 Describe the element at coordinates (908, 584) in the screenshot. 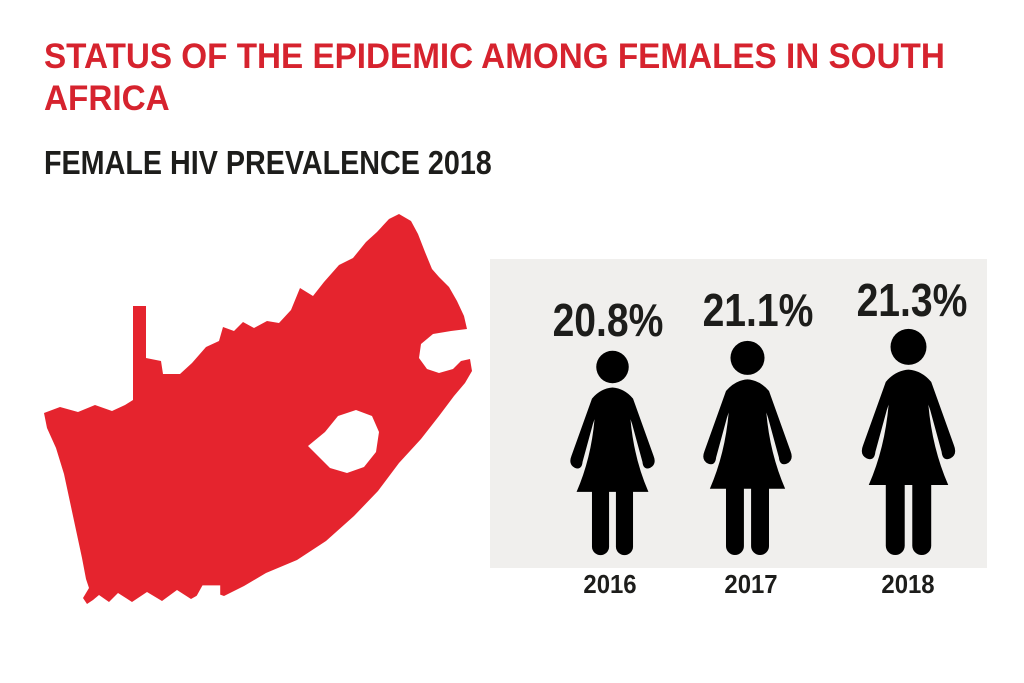

I see `year-label-2018: 2018` at that location.